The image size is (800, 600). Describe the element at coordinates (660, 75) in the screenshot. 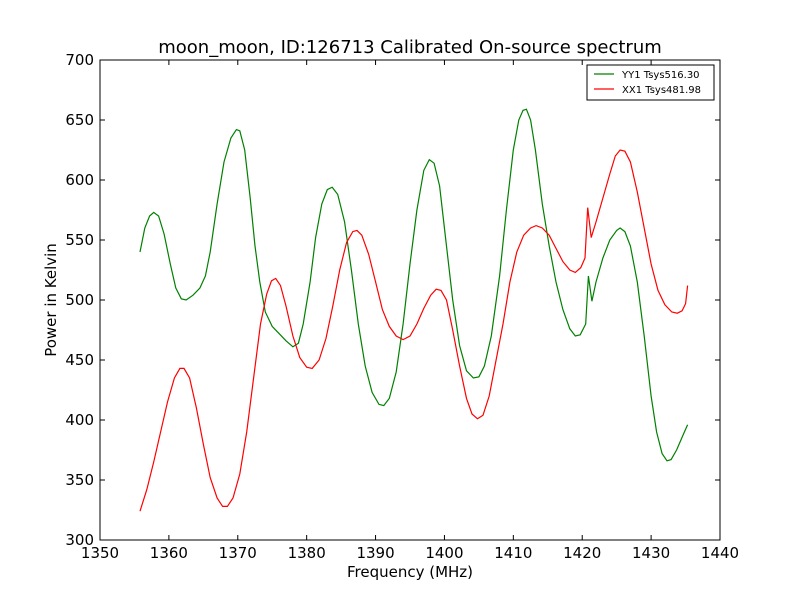

I see `legend-label-yy1: YY1 Tsys516.30` at that location.